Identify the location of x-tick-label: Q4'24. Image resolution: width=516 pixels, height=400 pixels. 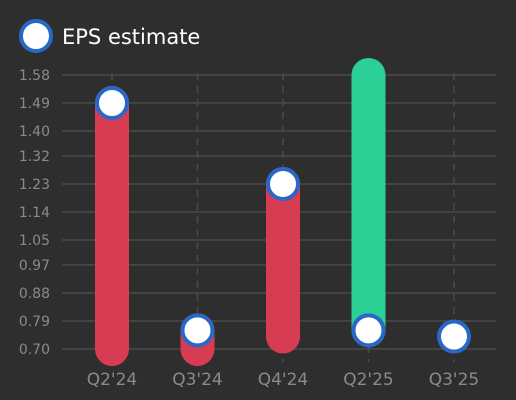
(283, 380).